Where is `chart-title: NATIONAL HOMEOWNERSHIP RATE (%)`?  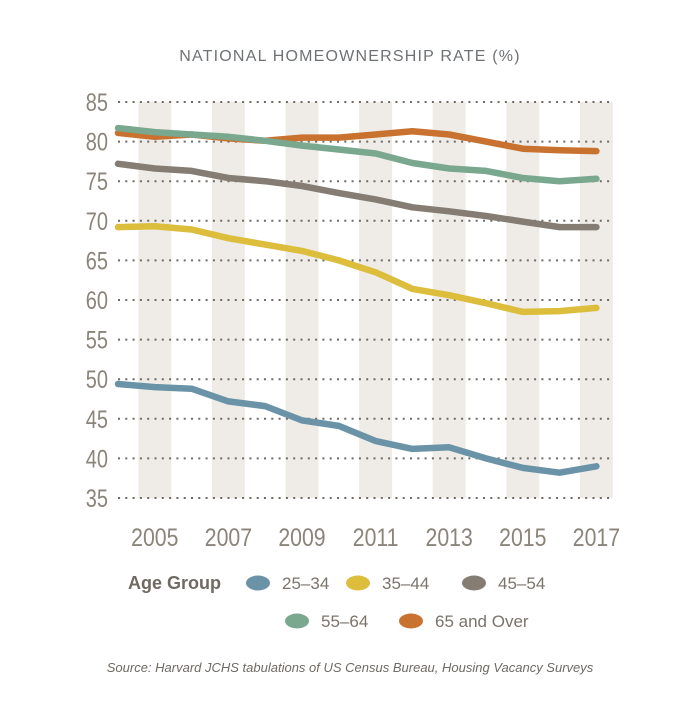 chart-title: NATIONAL HOMEOWNERSHIP RATE (%) is located at coordinates (350, 56).